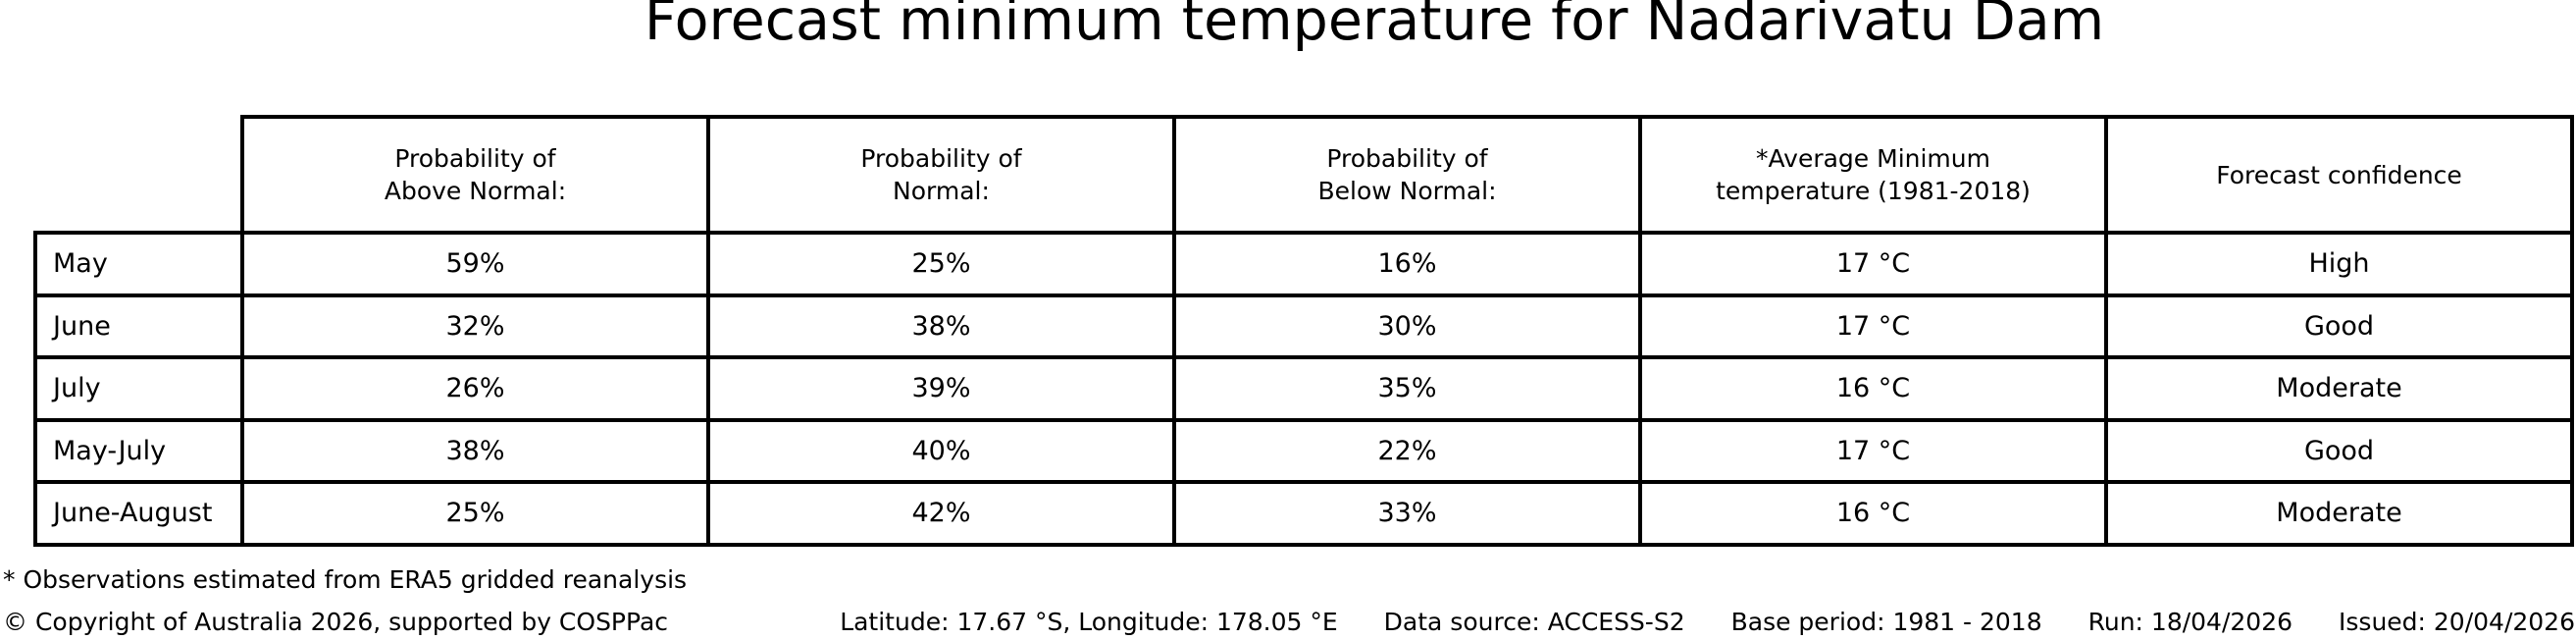 This screenshot has width=2576, height=640. Describe the element at coordinates (138, 264) in the screenshot. I see `row-label: May` at that location.